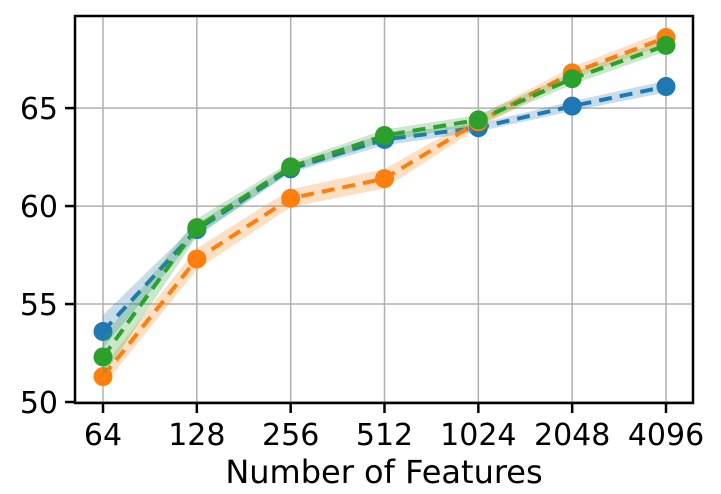 This screenshot has width=721, height=494. Describe the element at coordinates (39, 403) in the screenshot. I see `y-tick-label: 50` at that location.